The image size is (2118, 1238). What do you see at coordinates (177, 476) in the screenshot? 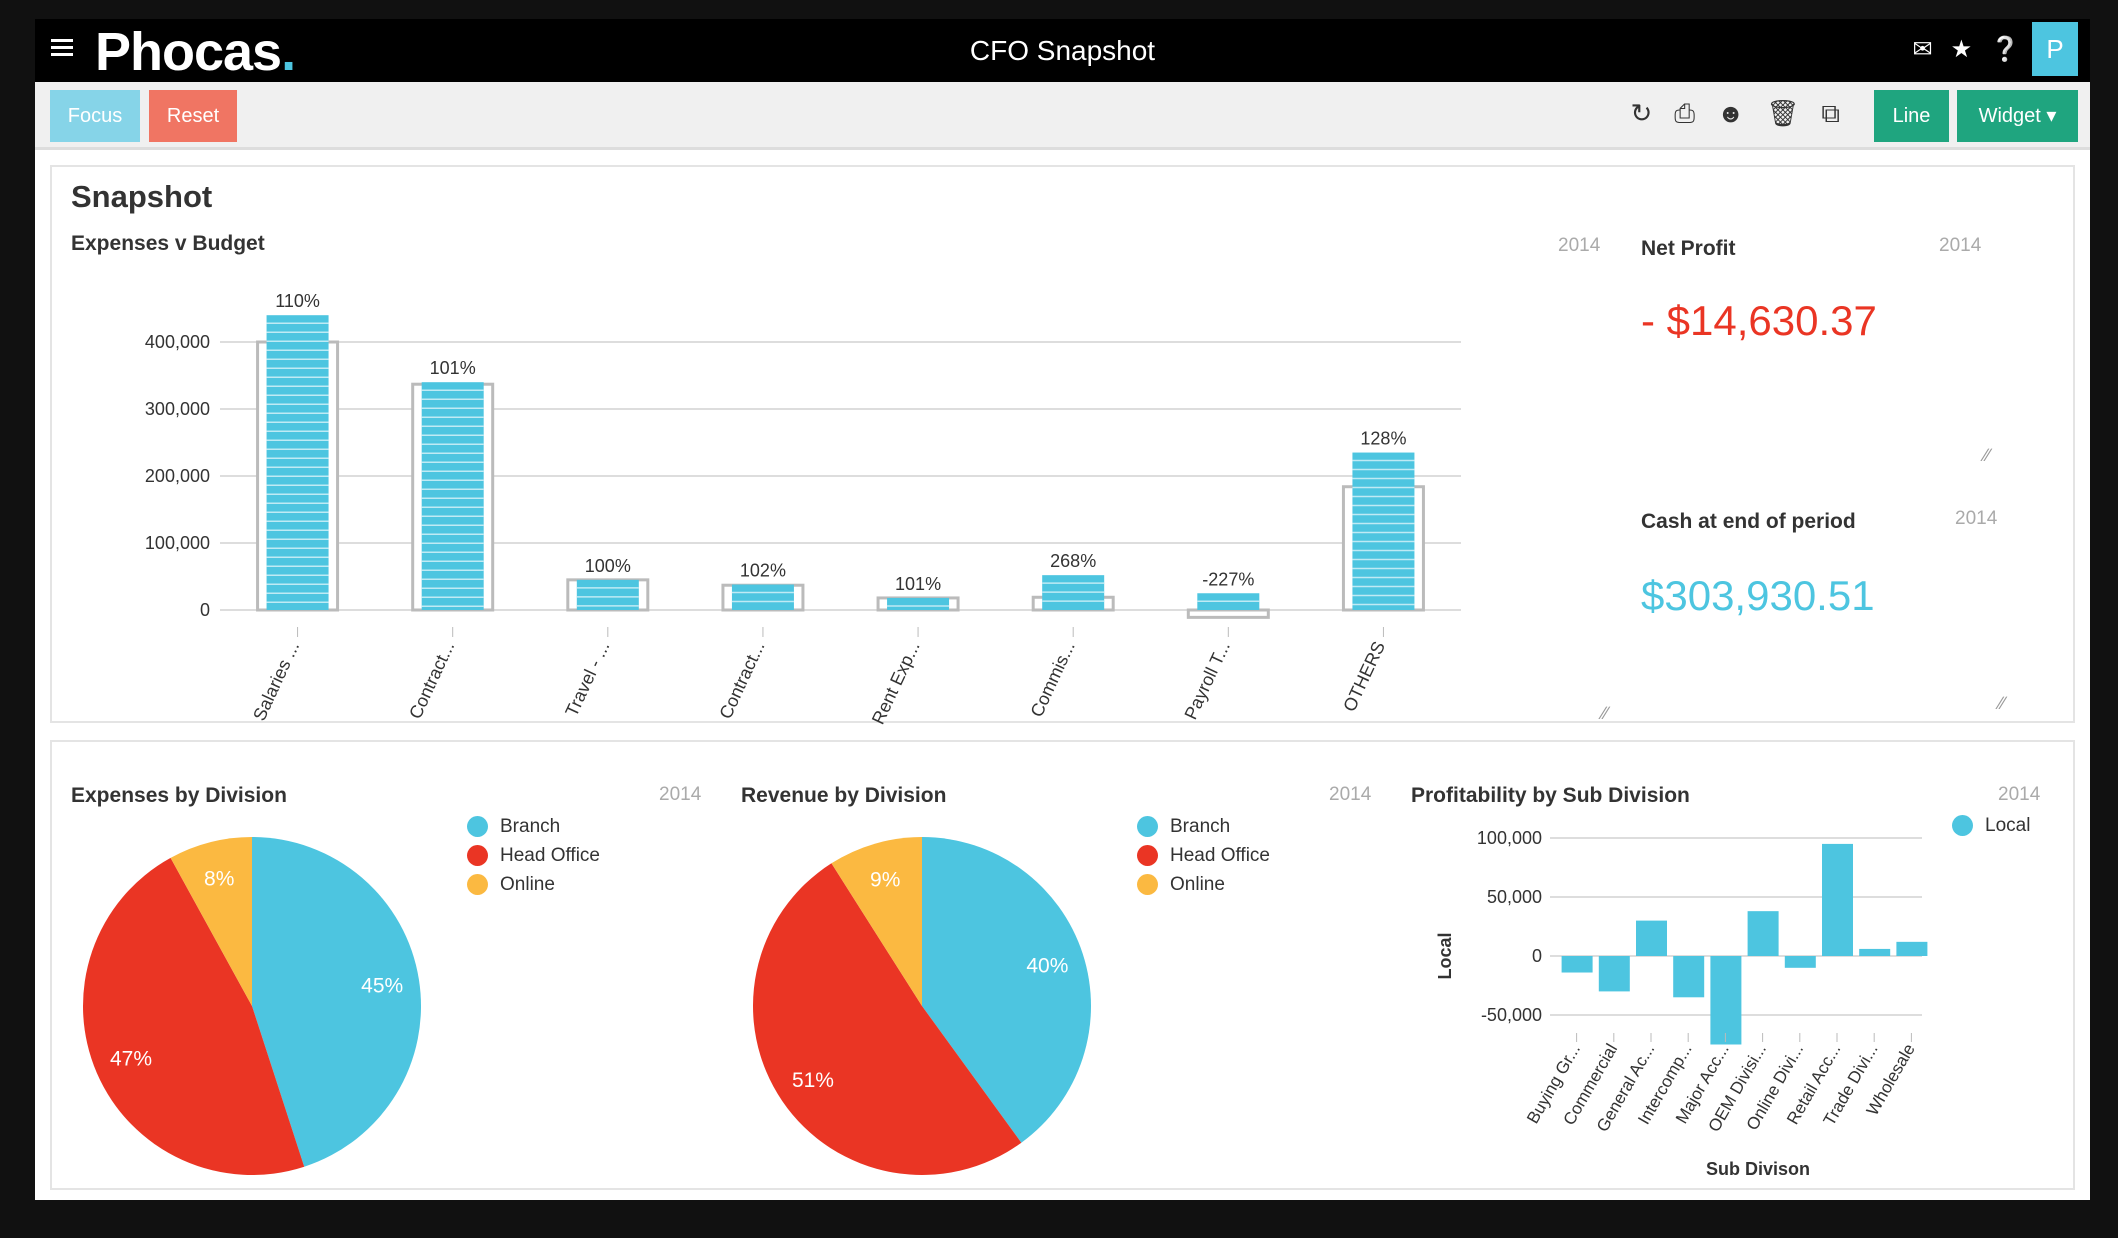
I see `y-tick-label: 200,000` at bounding box center [177, 476].